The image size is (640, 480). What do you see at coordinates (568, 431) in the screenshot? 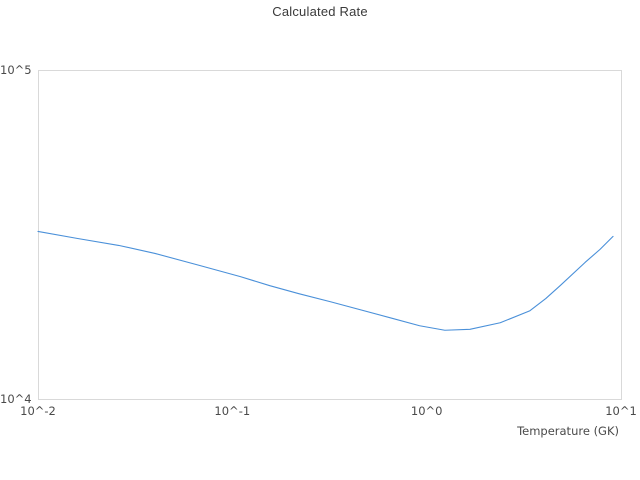
I see `x-axis-title: Temperature (GK)` at bounding box center [568, 431].